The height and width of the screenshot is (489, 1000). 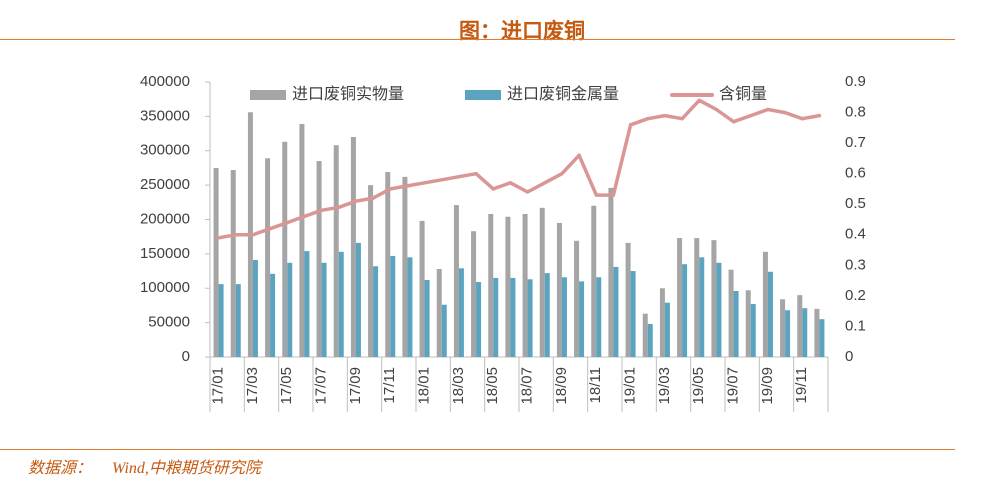 What do you see at coordinates (855, 325) in the screenshot?
I see `right-axis-tick-label: 0.1` at bounding box center [855, 325].